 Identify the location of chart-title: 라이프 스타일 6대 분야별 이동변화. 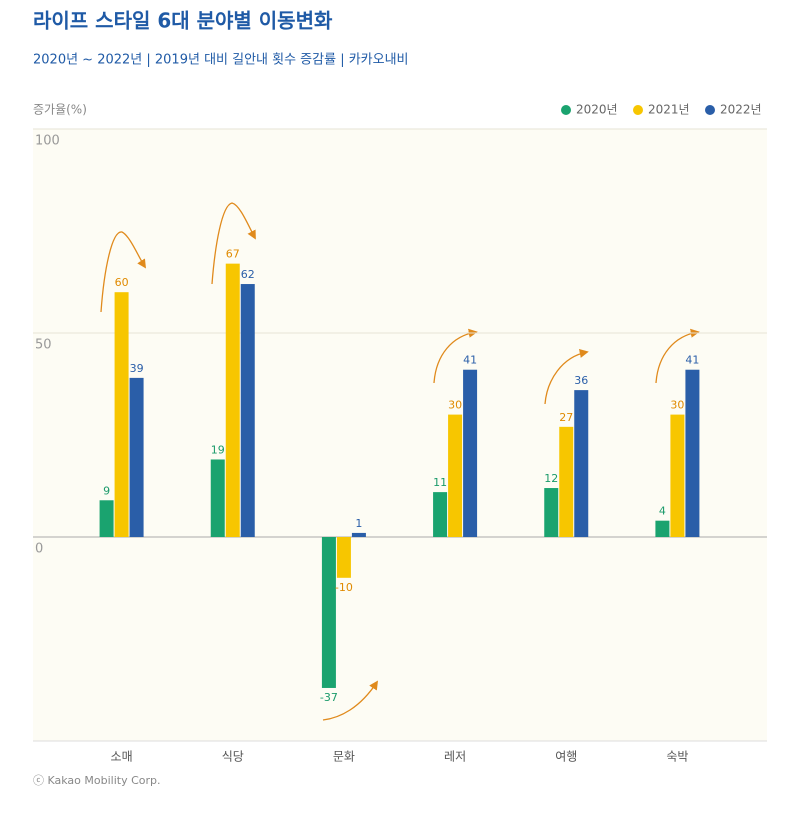
(183, 21).